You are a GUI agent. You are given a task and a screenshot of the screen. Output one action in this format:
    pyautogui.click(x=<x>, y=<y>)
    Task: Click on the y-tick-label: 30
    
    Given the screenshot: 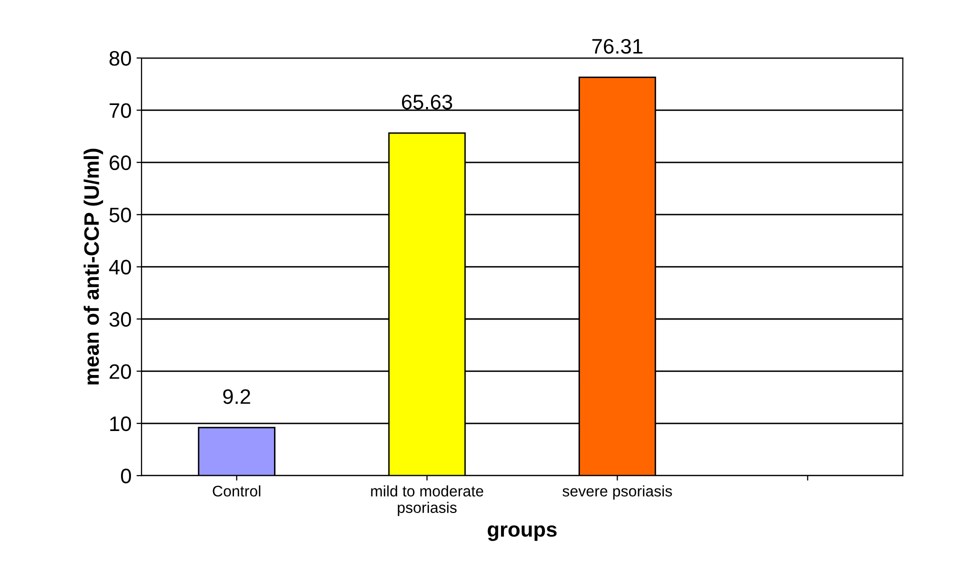 What is the action you would take?
    pyautogui.click(x=120, y=319)
    